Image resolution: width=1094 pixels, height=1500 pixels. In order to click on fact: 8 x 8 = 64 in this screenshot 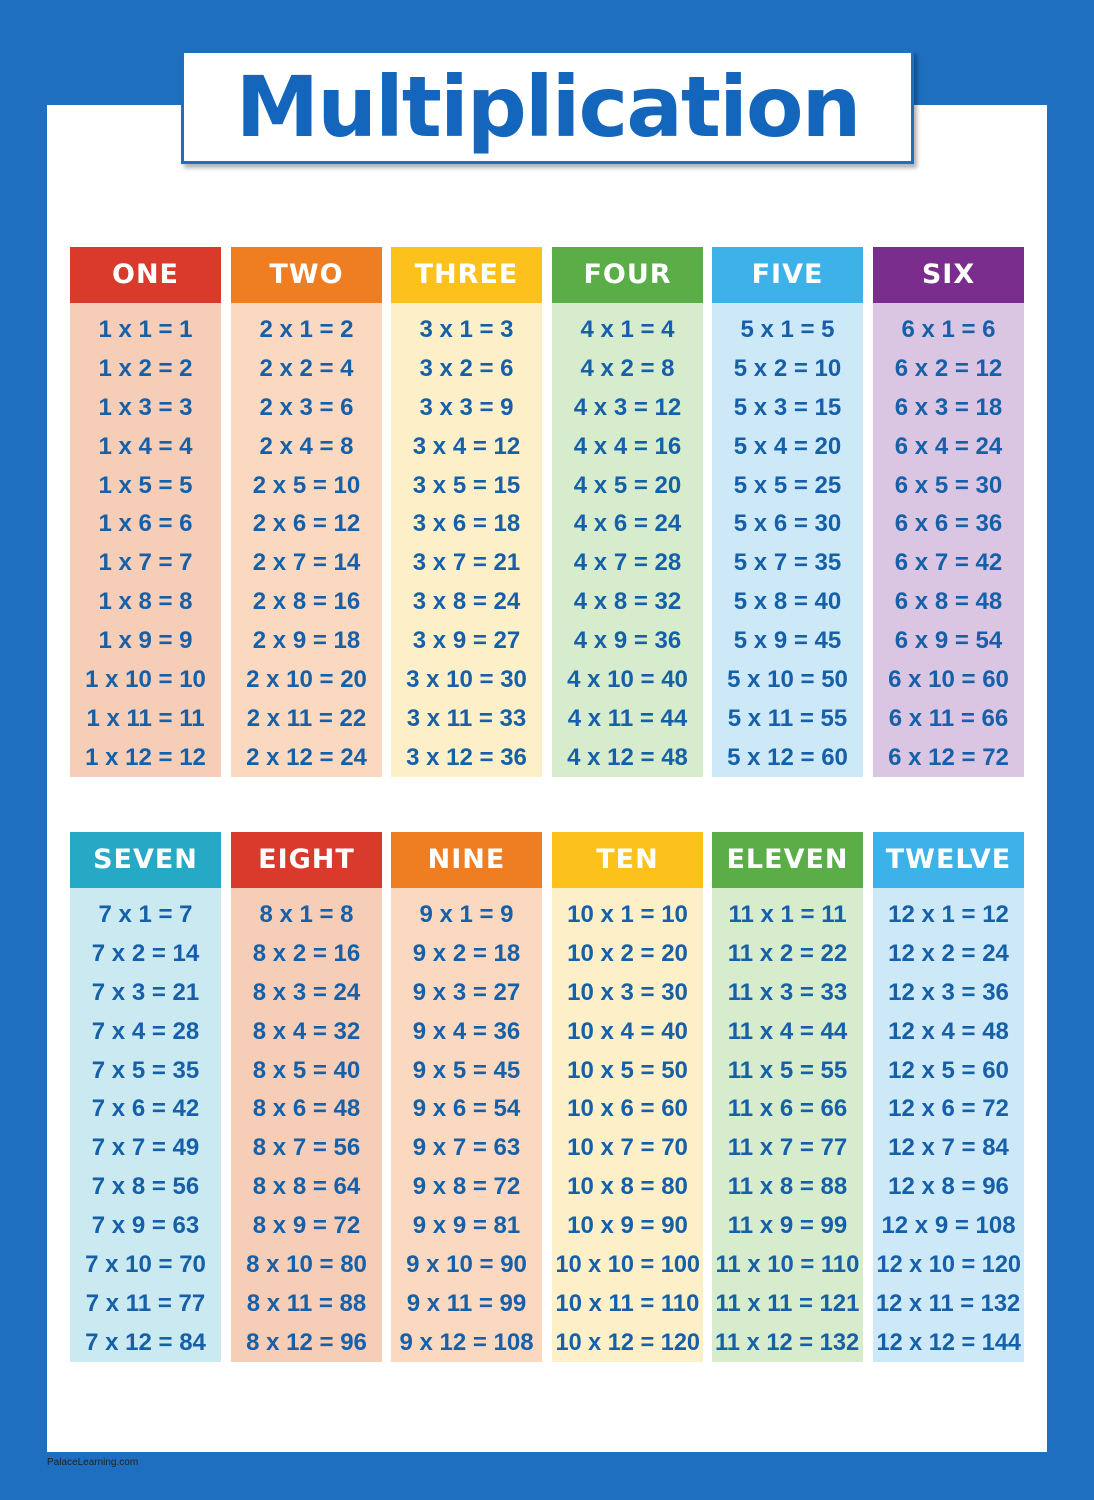, I will do `click(306, 1187)`.